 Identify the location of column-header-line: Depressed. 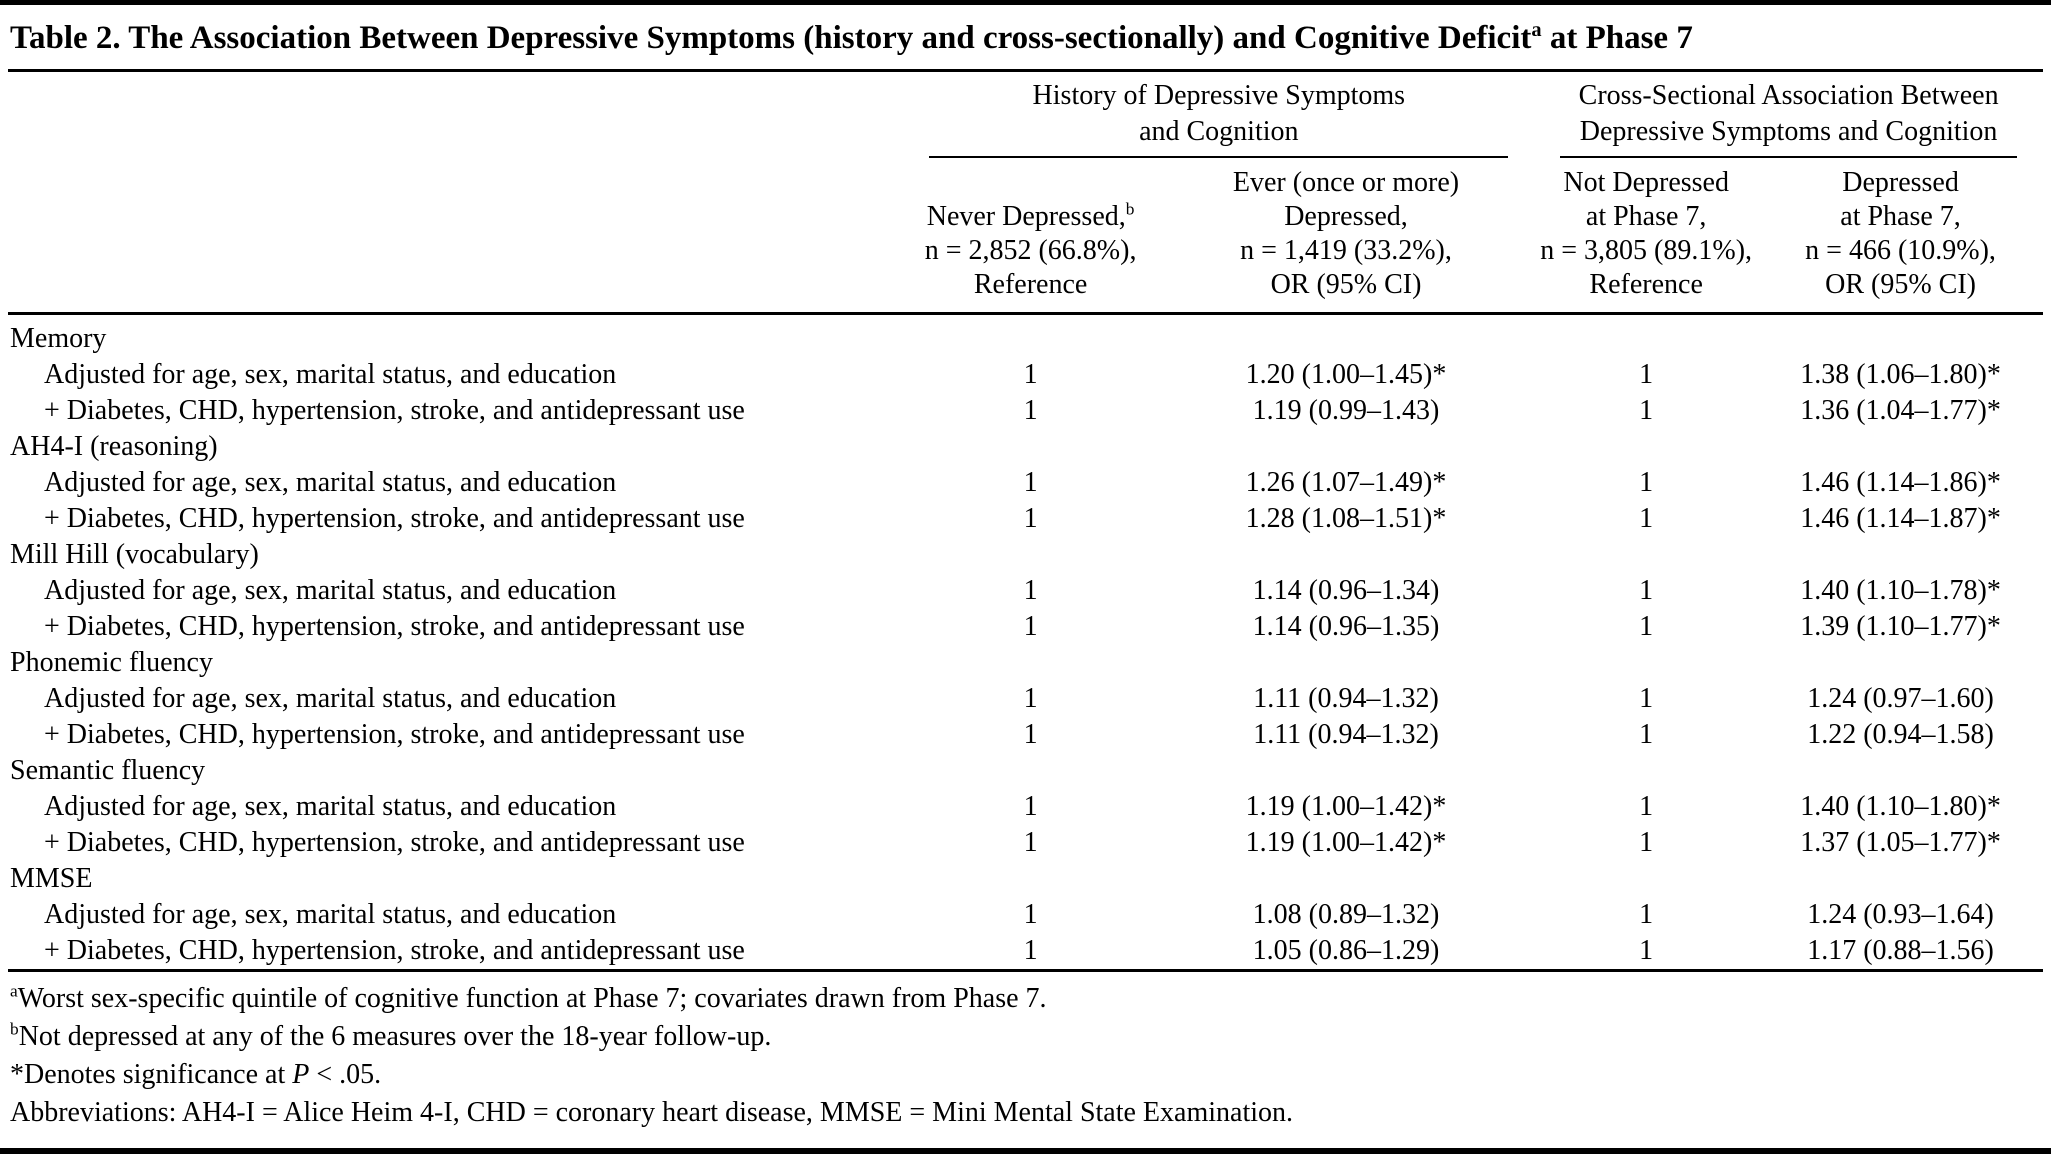
(1900, 182).